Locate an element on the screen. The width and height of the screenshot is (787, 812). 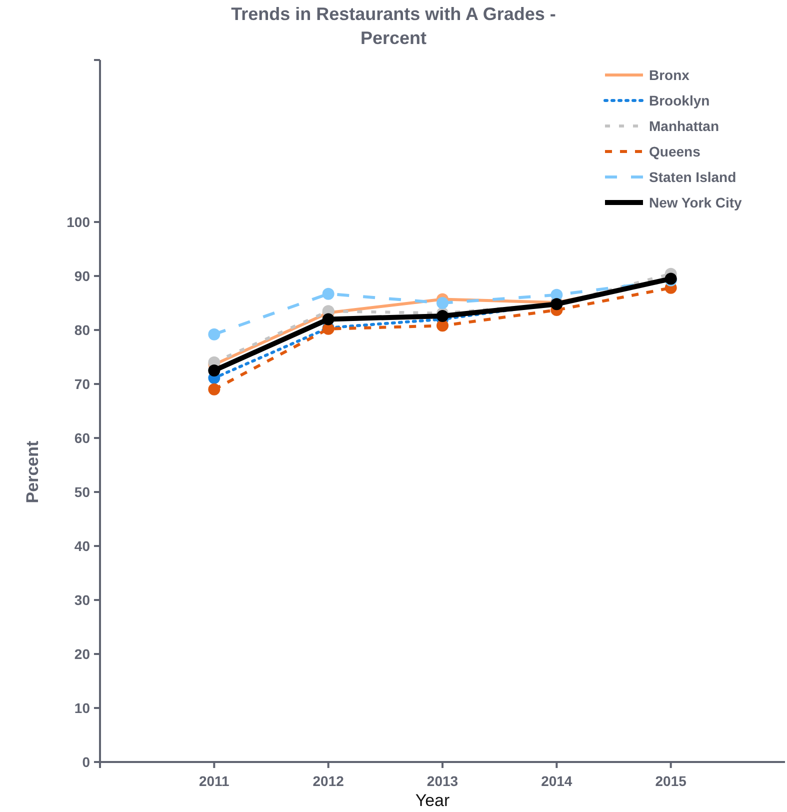
legend-label: Queens is located at coordinates (675, 152).